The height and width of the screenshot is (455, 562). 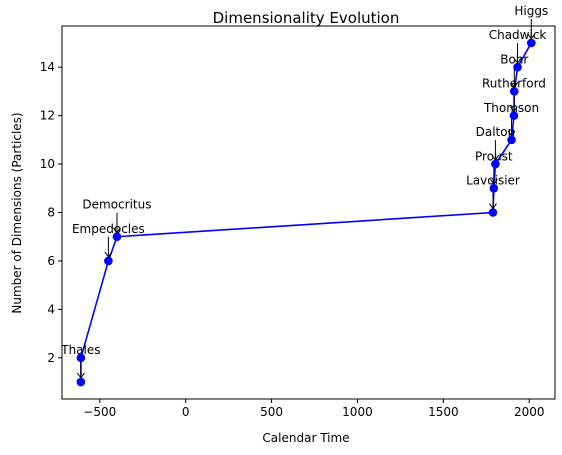 I want to click on x-tick-label: 1000, so click(x=357, y=412).